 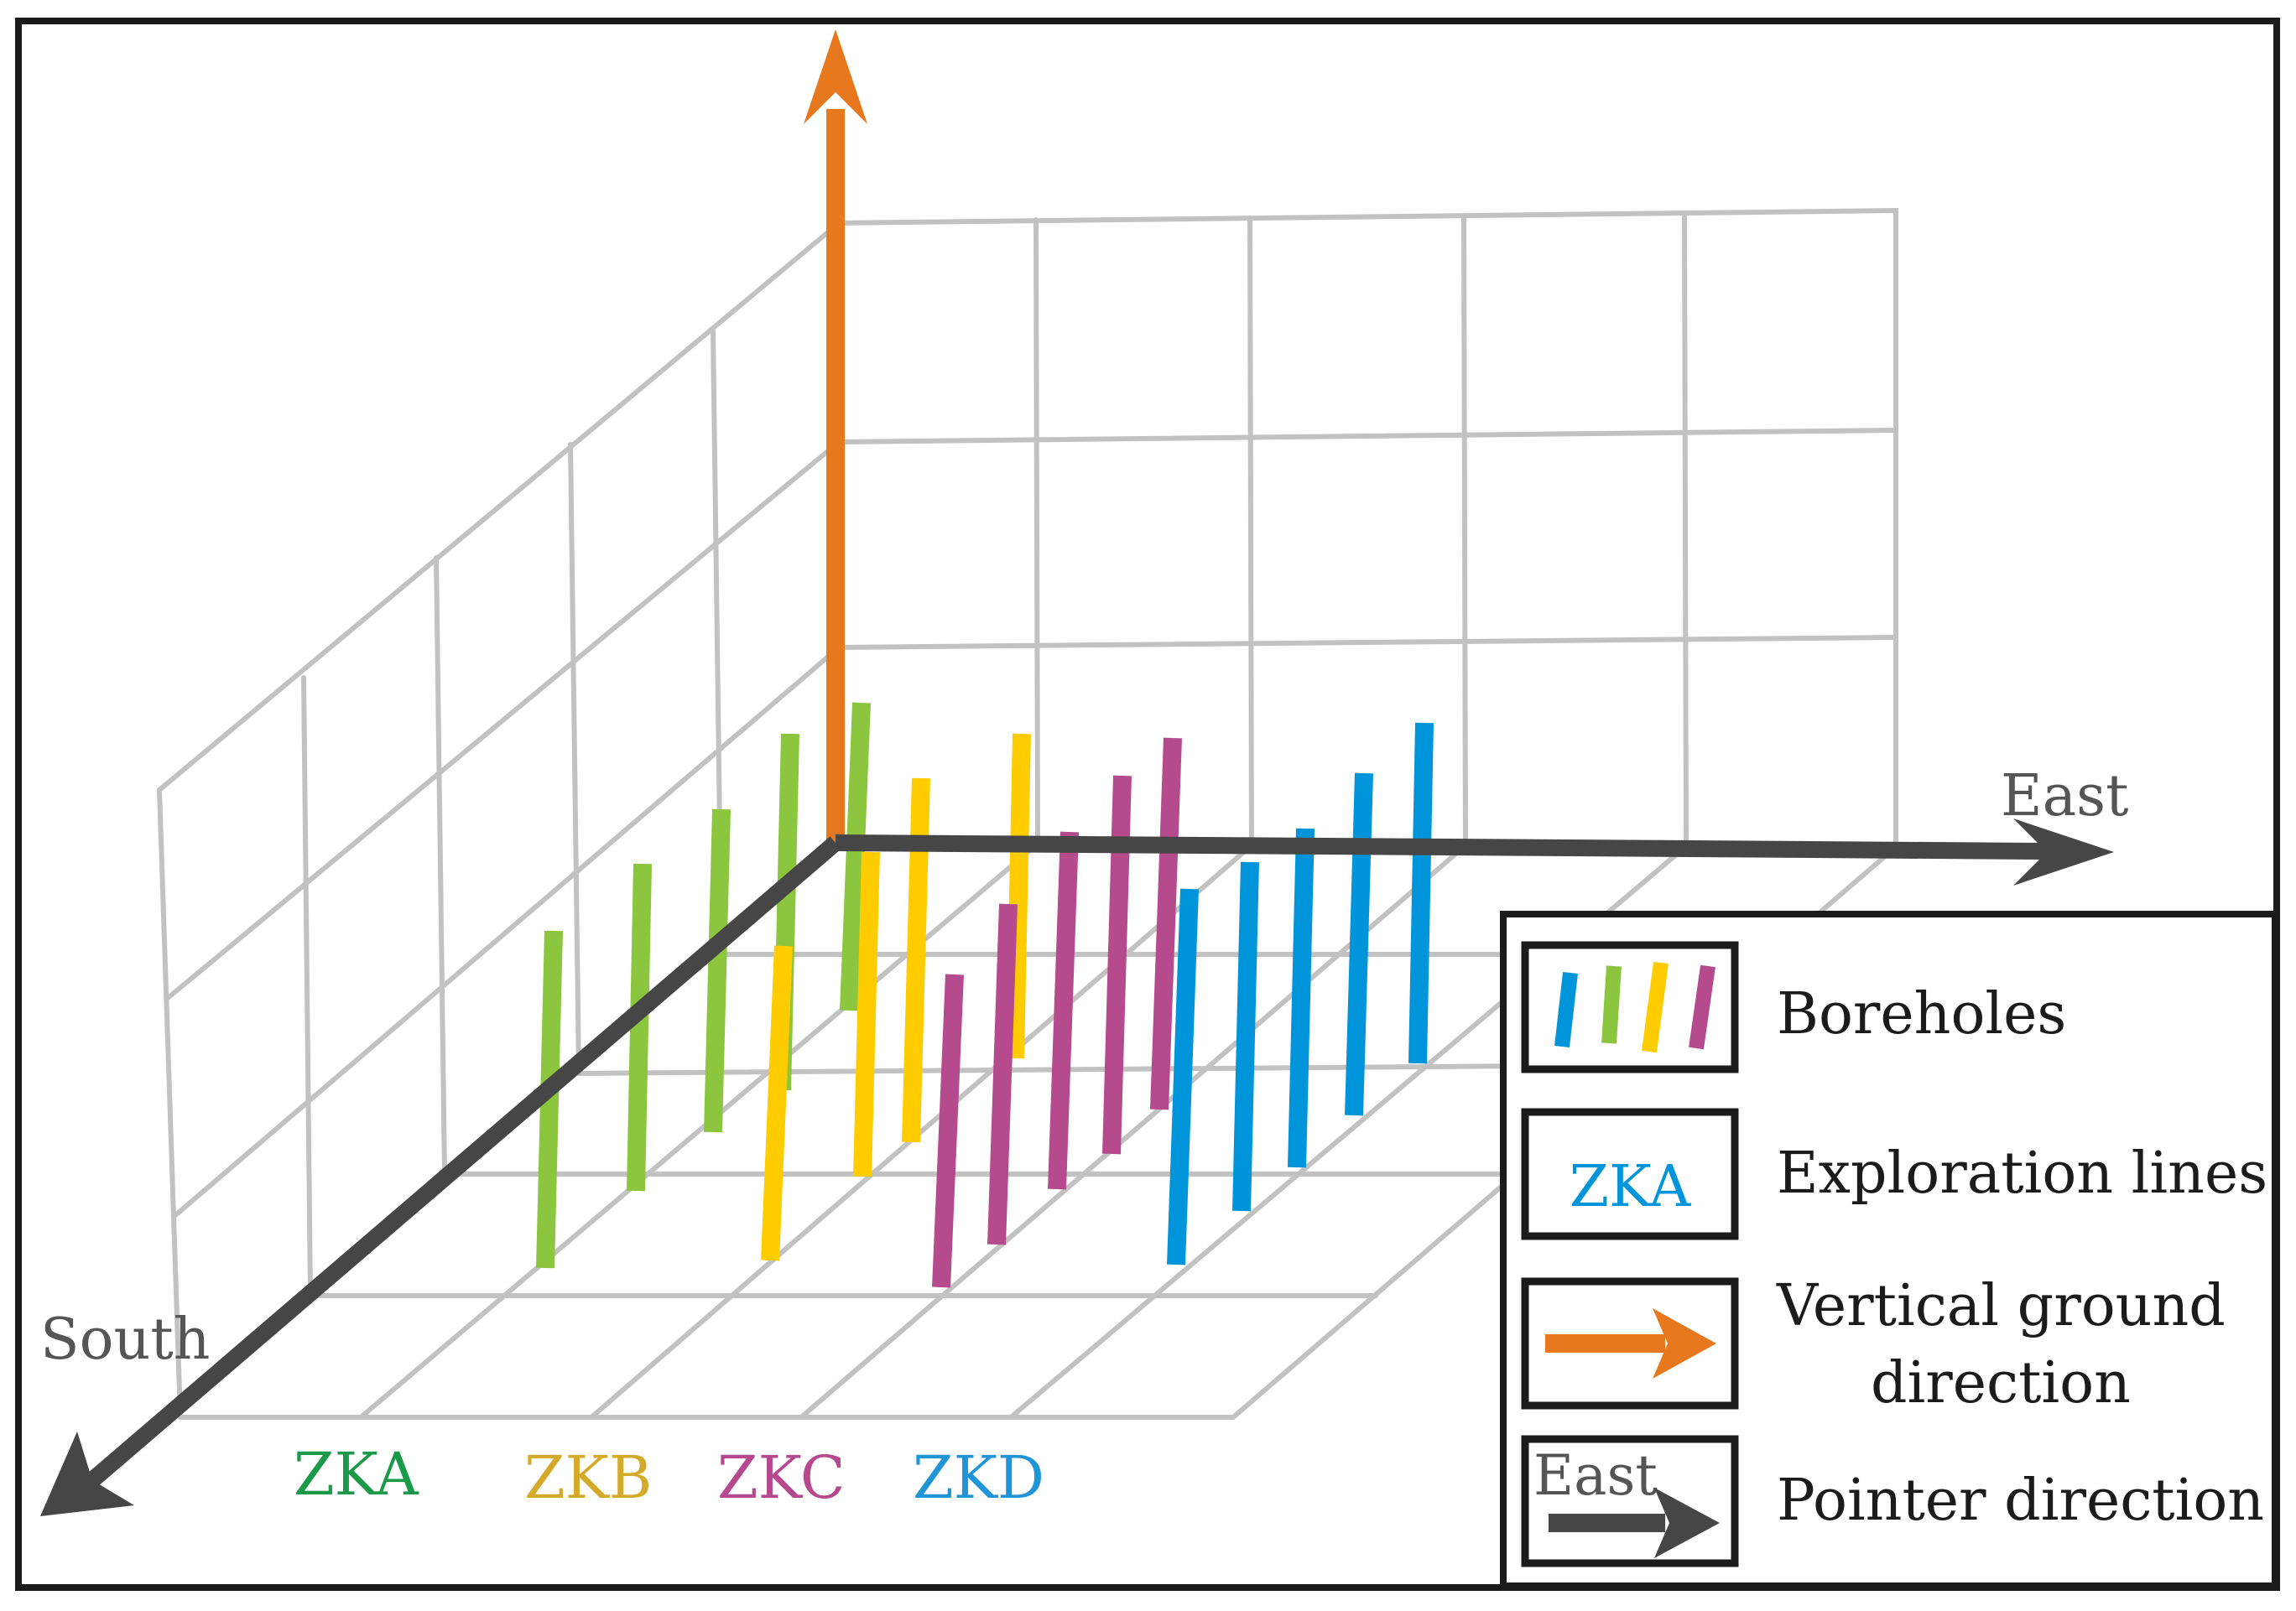 I want to click on south-axis-head, so click(x=87, y=1474).